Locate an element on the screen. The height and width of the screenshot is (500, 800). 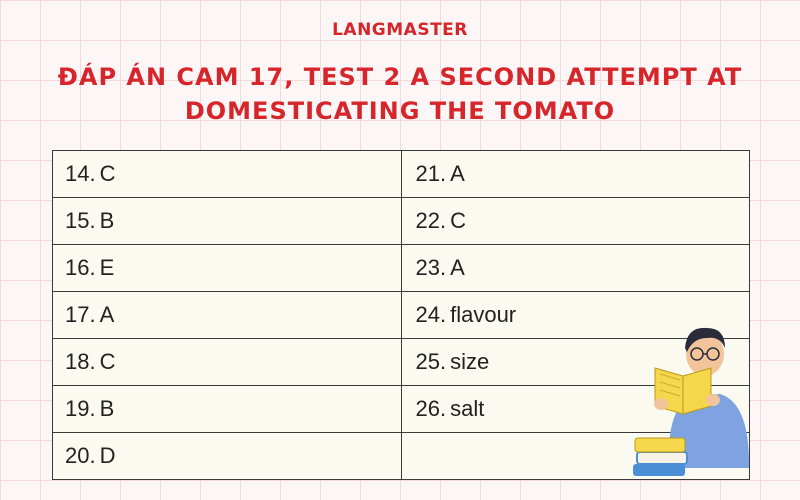
answer-value: D is located at coordinates (107, 455).